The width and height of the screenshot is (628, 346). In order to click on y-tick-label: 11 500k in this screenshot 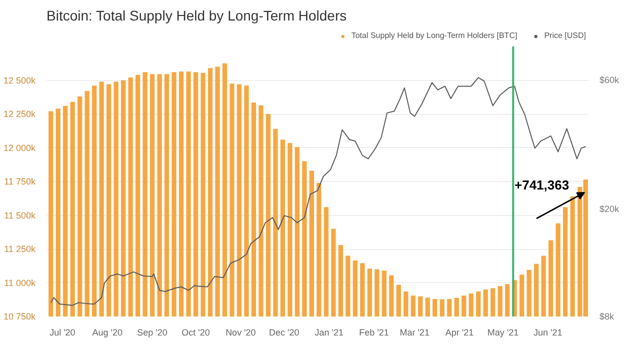, I will do `click(20, 215)`.